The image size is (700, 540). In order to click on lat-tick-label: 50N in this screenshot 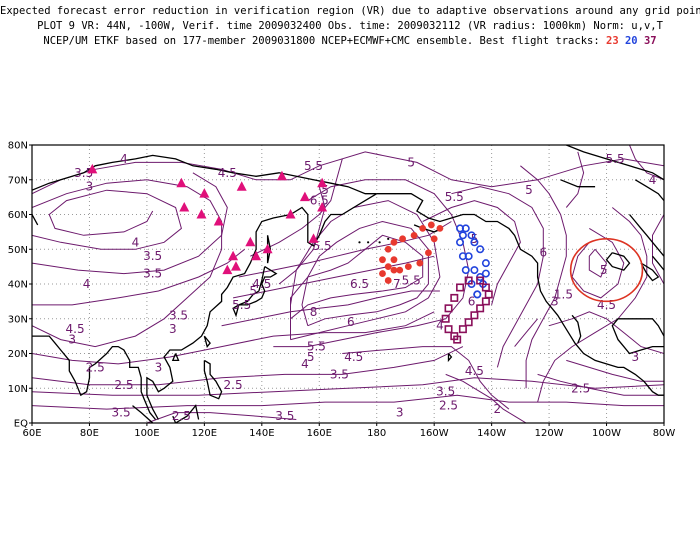, I will do `click(18, 250)`.